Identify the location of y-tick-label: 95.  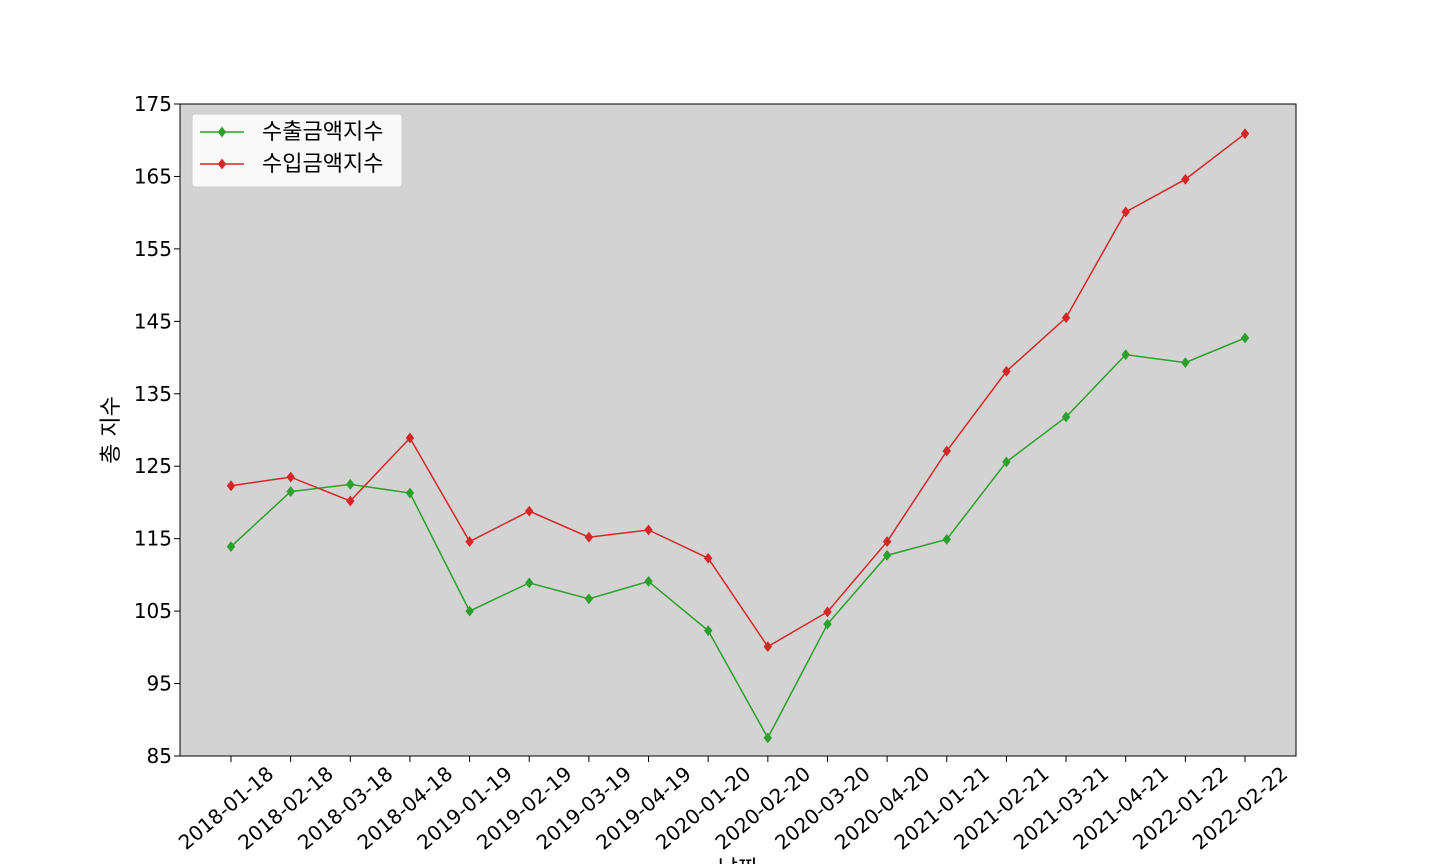
(159, 684).